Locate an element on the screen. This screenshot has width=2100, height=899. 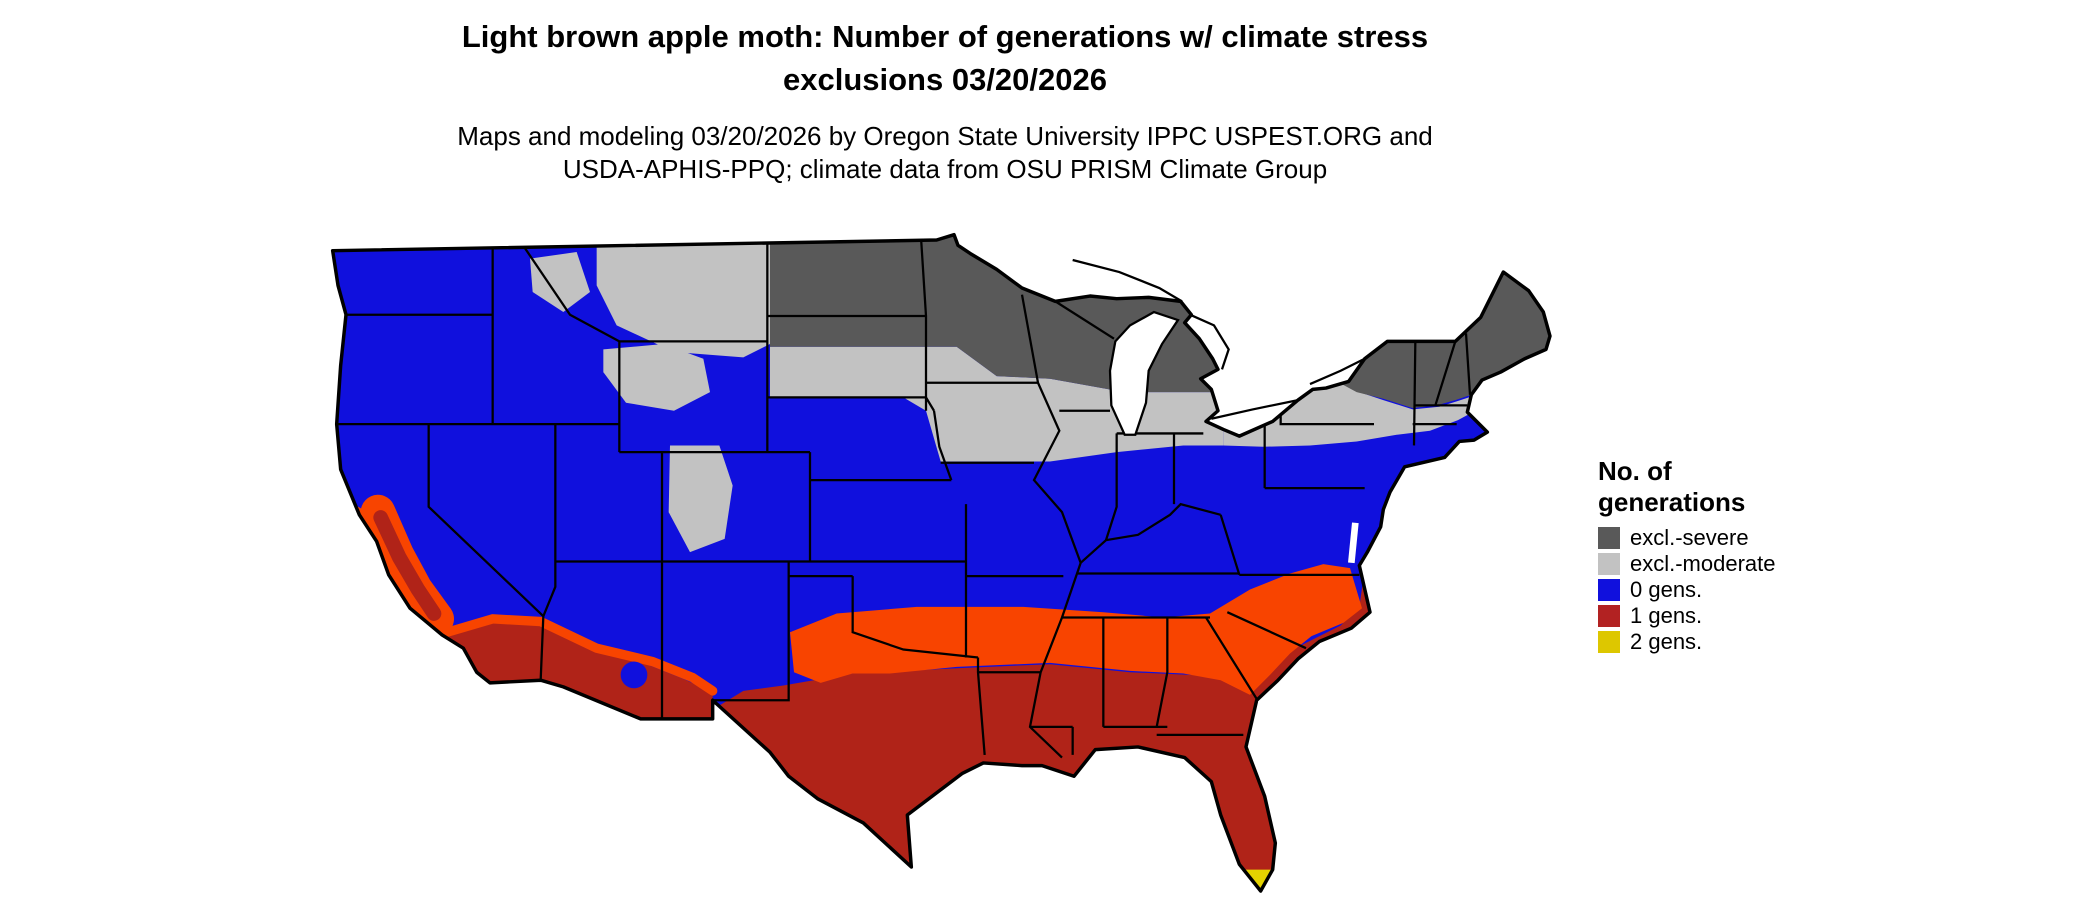
legend-title-line2: generations is located at coordinates (1672, 501).